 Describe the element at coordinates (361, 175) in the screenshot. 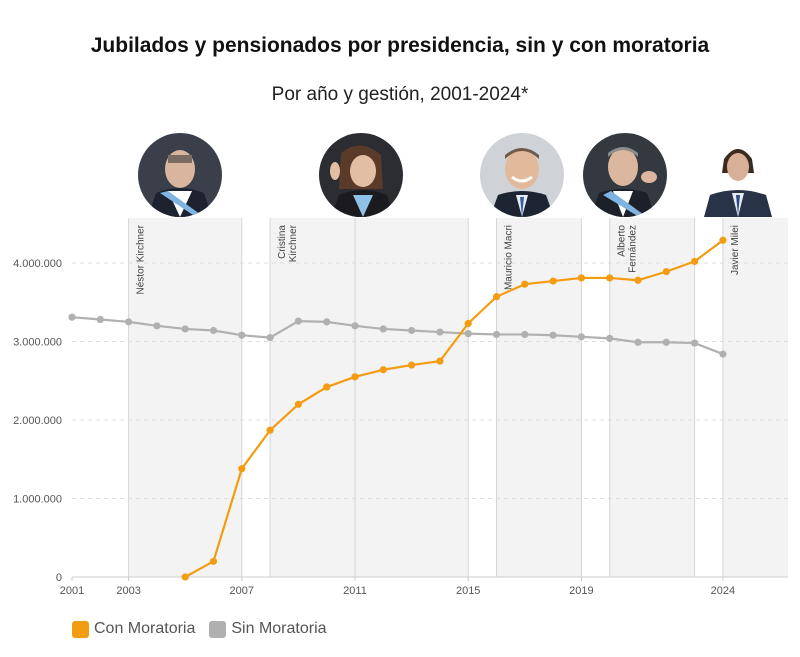

I see `portrait-cristina-kirchner` at that location.